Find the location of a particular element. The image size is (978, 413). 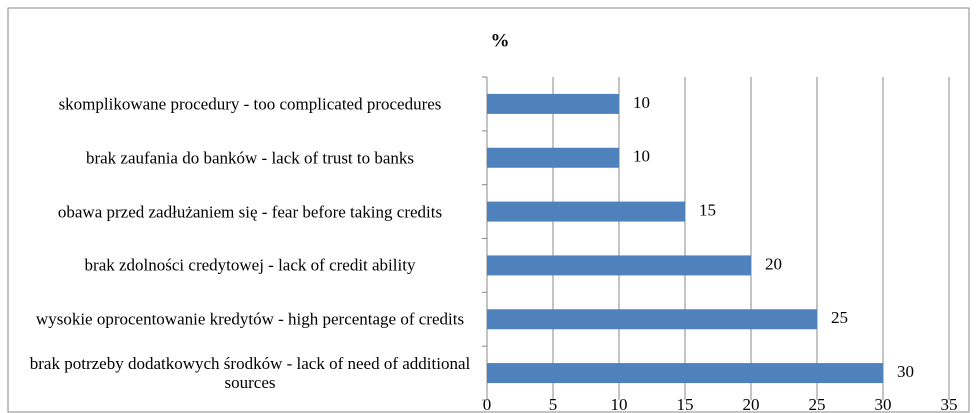

x-tick-label: 15 is located at coordinates (685, 404).